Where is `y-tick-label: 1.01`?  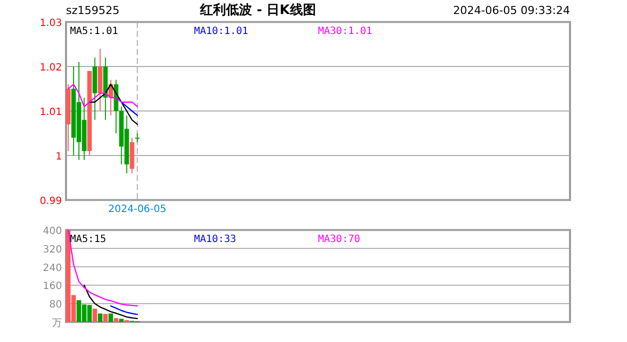 y-tick-label: 1.01 is located at coordinates (51, 112).